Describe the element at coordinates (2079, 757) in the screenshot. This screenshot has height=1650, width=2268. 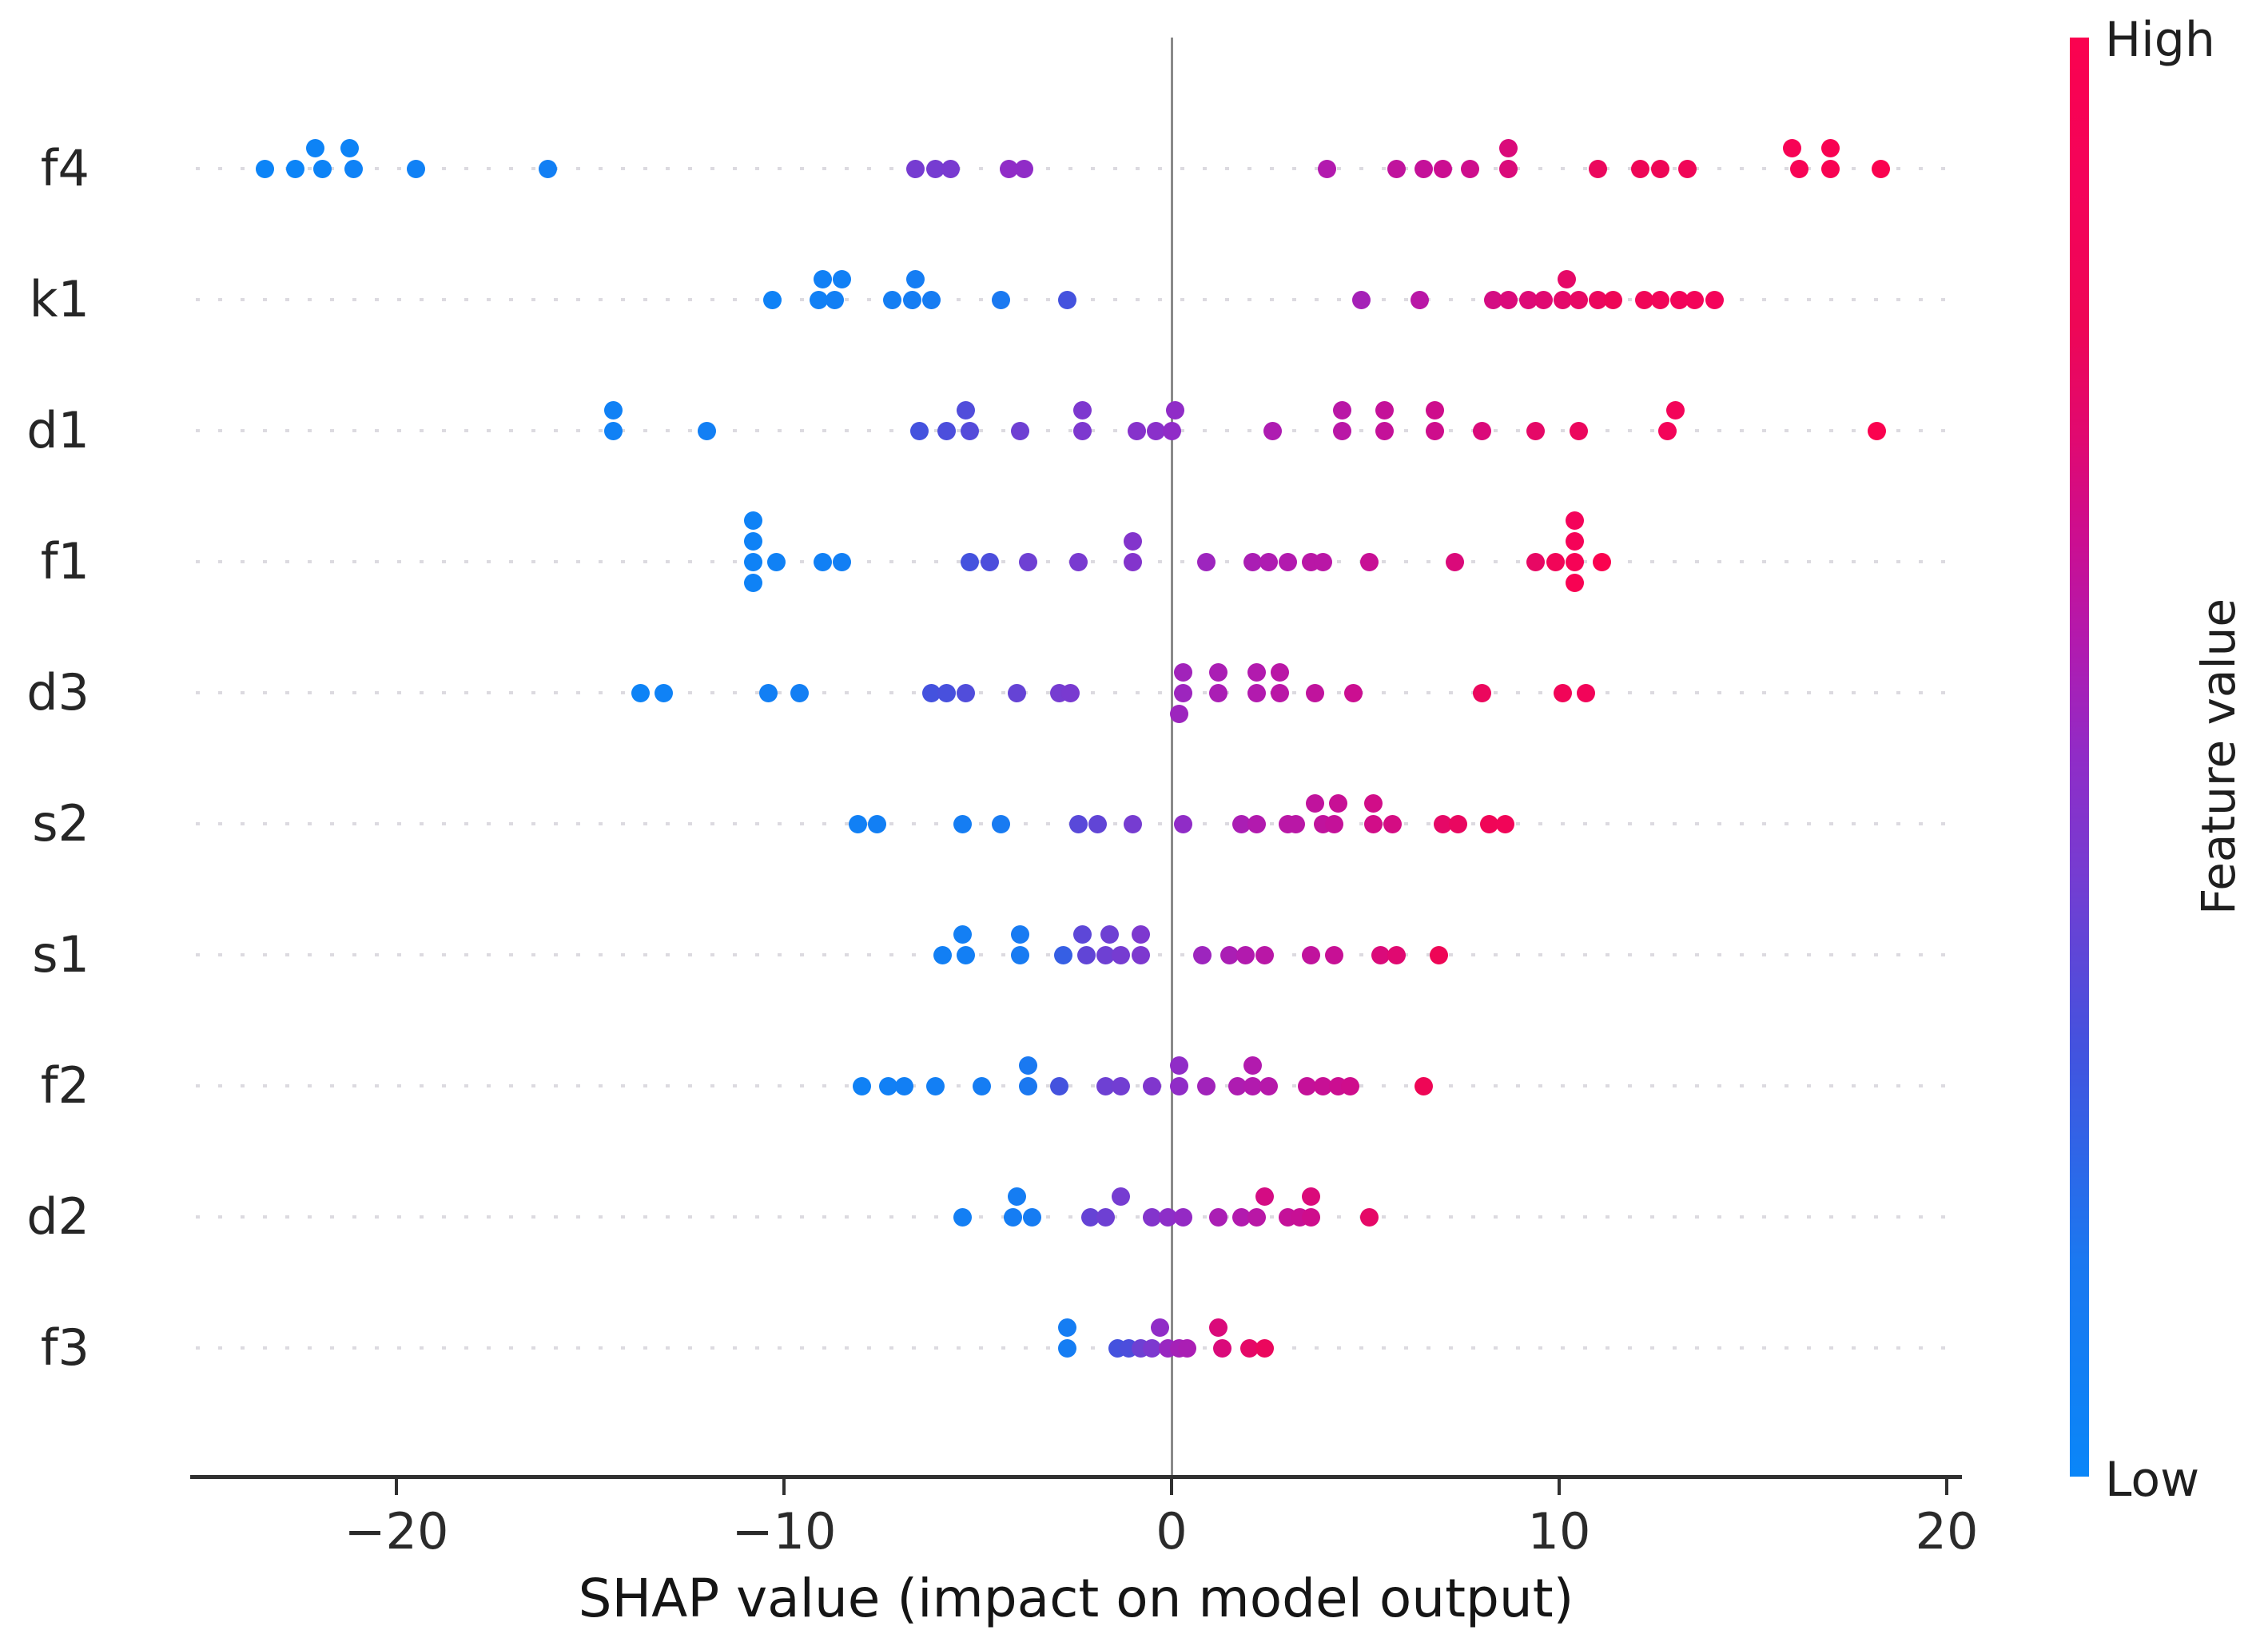
I see `colorbar-gradient` at that location.